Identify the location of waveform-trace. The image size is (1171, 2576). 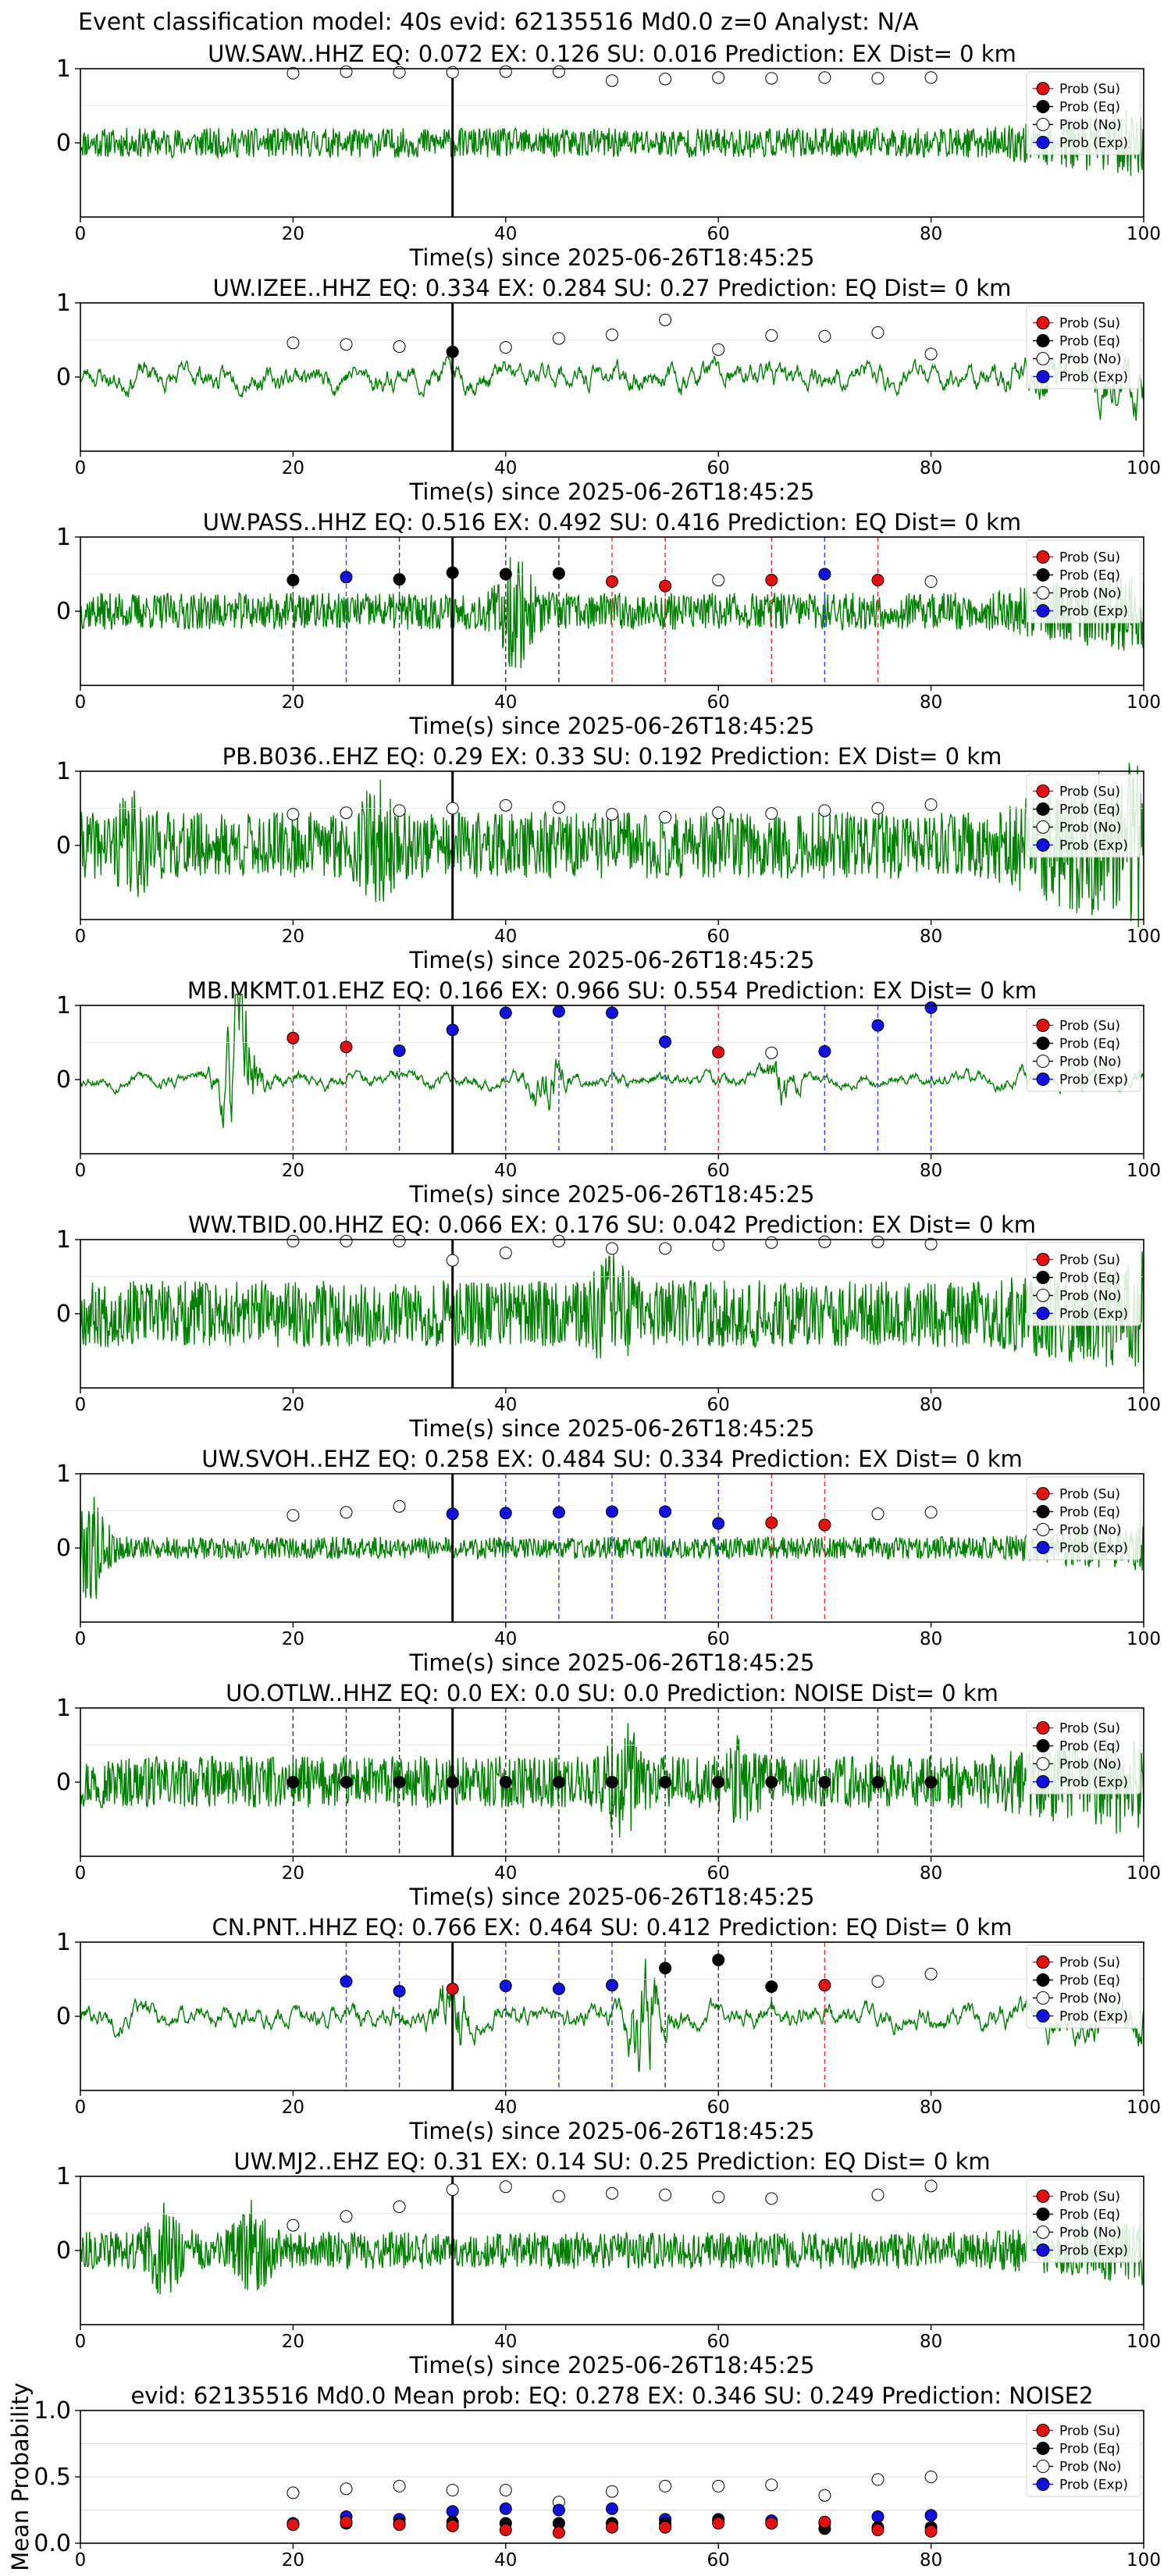
(612, 2016).